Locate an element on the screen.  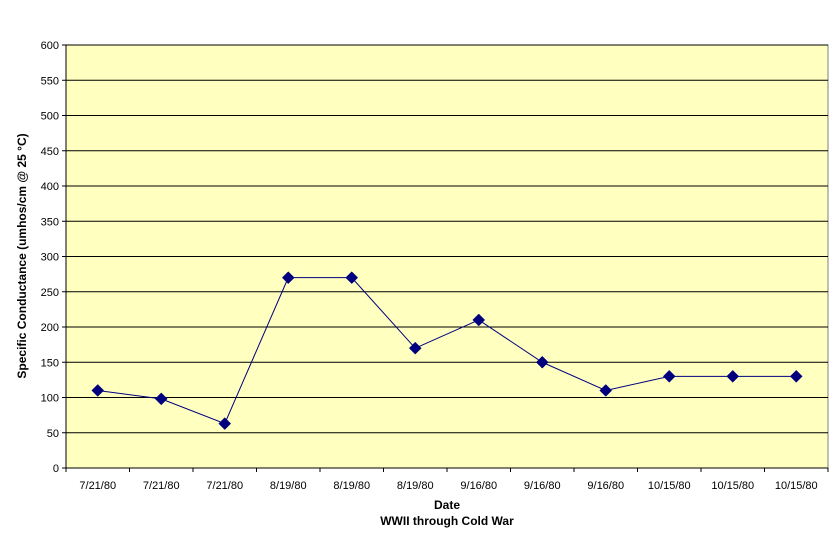
y-tick-label: 300 is located at coordinates (50, 258).